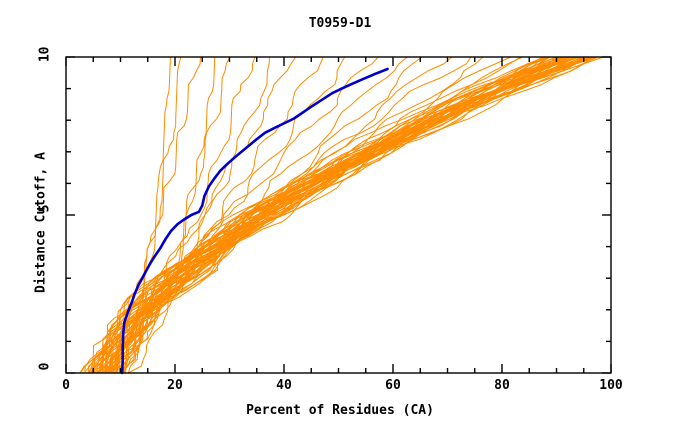  Describe the element at coordinates (393, 385) in the screenshot. I see `x-tick-label-60: 60` at that location.